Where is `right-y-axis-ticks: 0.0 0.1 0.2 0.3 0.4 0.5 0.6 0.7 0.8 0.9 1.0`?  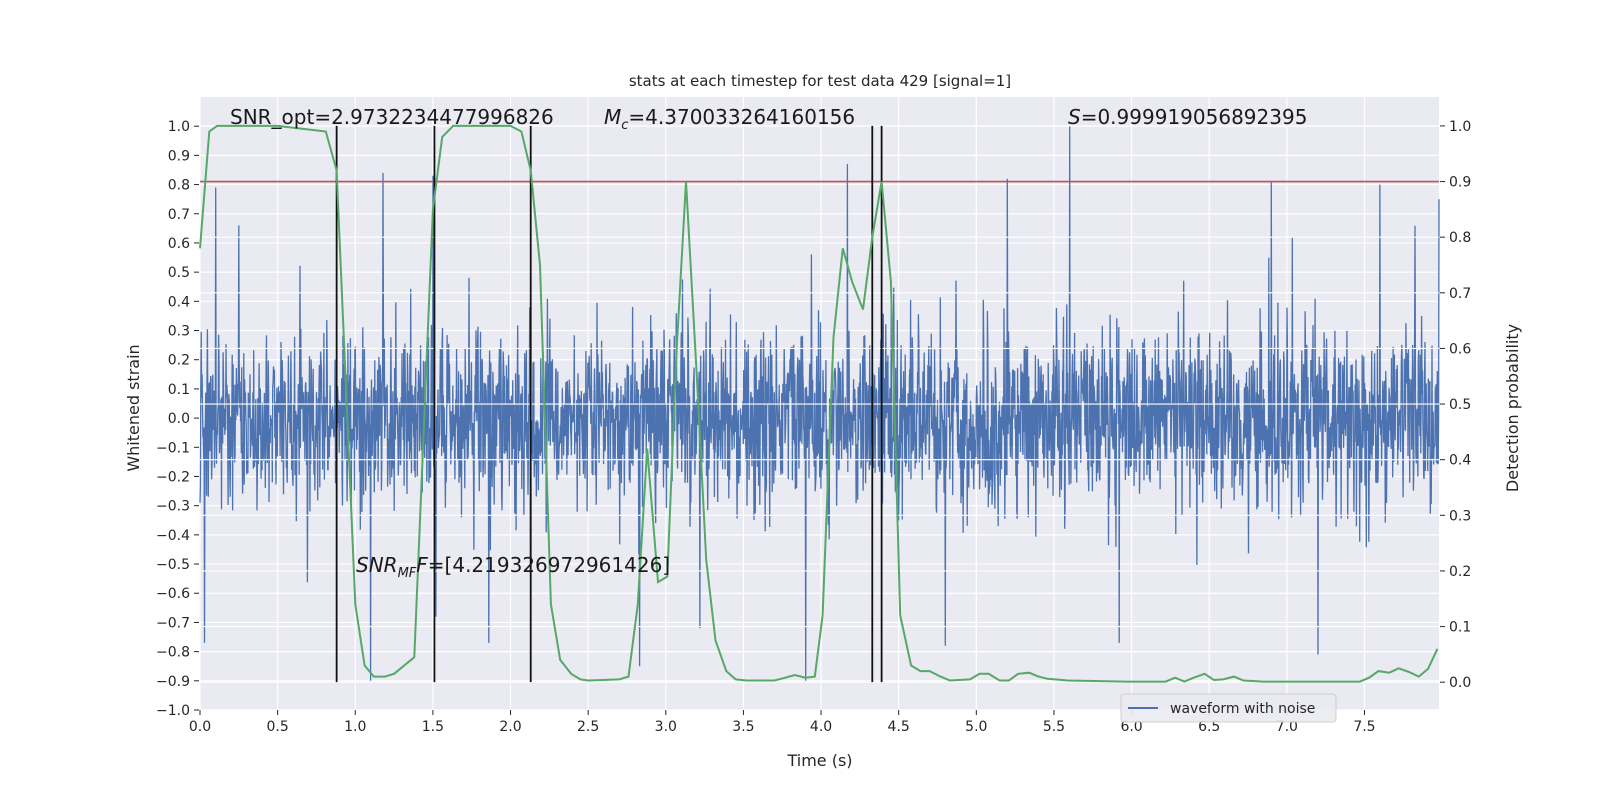 right-y-axis-ticks: 0.0 0.1 0.2 0.3 0.4 0.5 0.6 0.7 0.8 0.9 1.0 is located at coordinates (1455, 405).